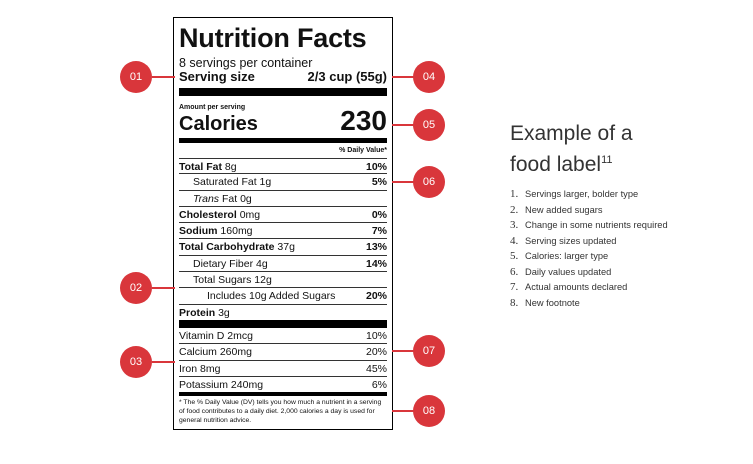 This screenshot has height=464, width=753. I want to click on nutrient-row: Includes 10g Added Sugars 20%, so click(283, 296).